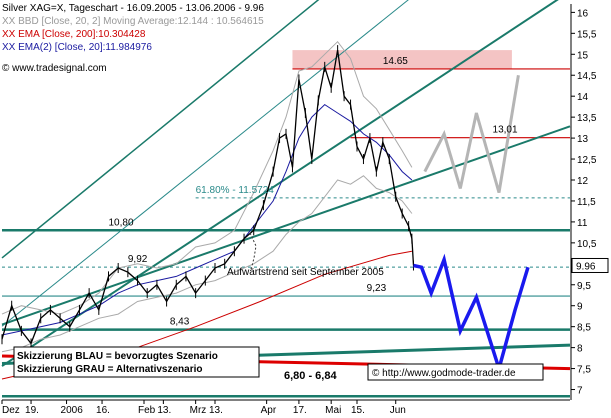  What do you see at coordinates (32, 410) in the screenshot?
I see `x-tick-label-1: 19.` at bounding box center [32, 410].